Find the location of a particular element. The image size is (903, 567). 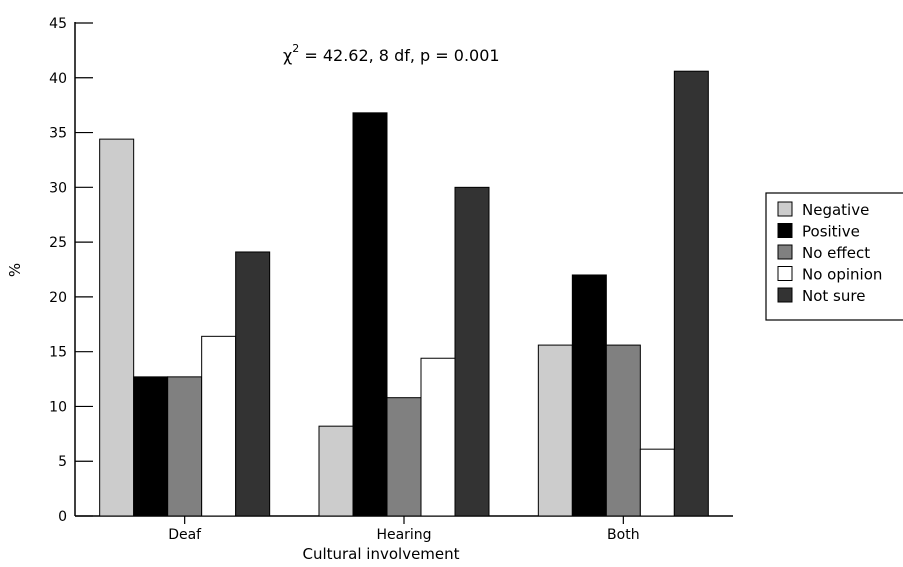

y-tick-label: 45 is located at coordinates (58, 24).